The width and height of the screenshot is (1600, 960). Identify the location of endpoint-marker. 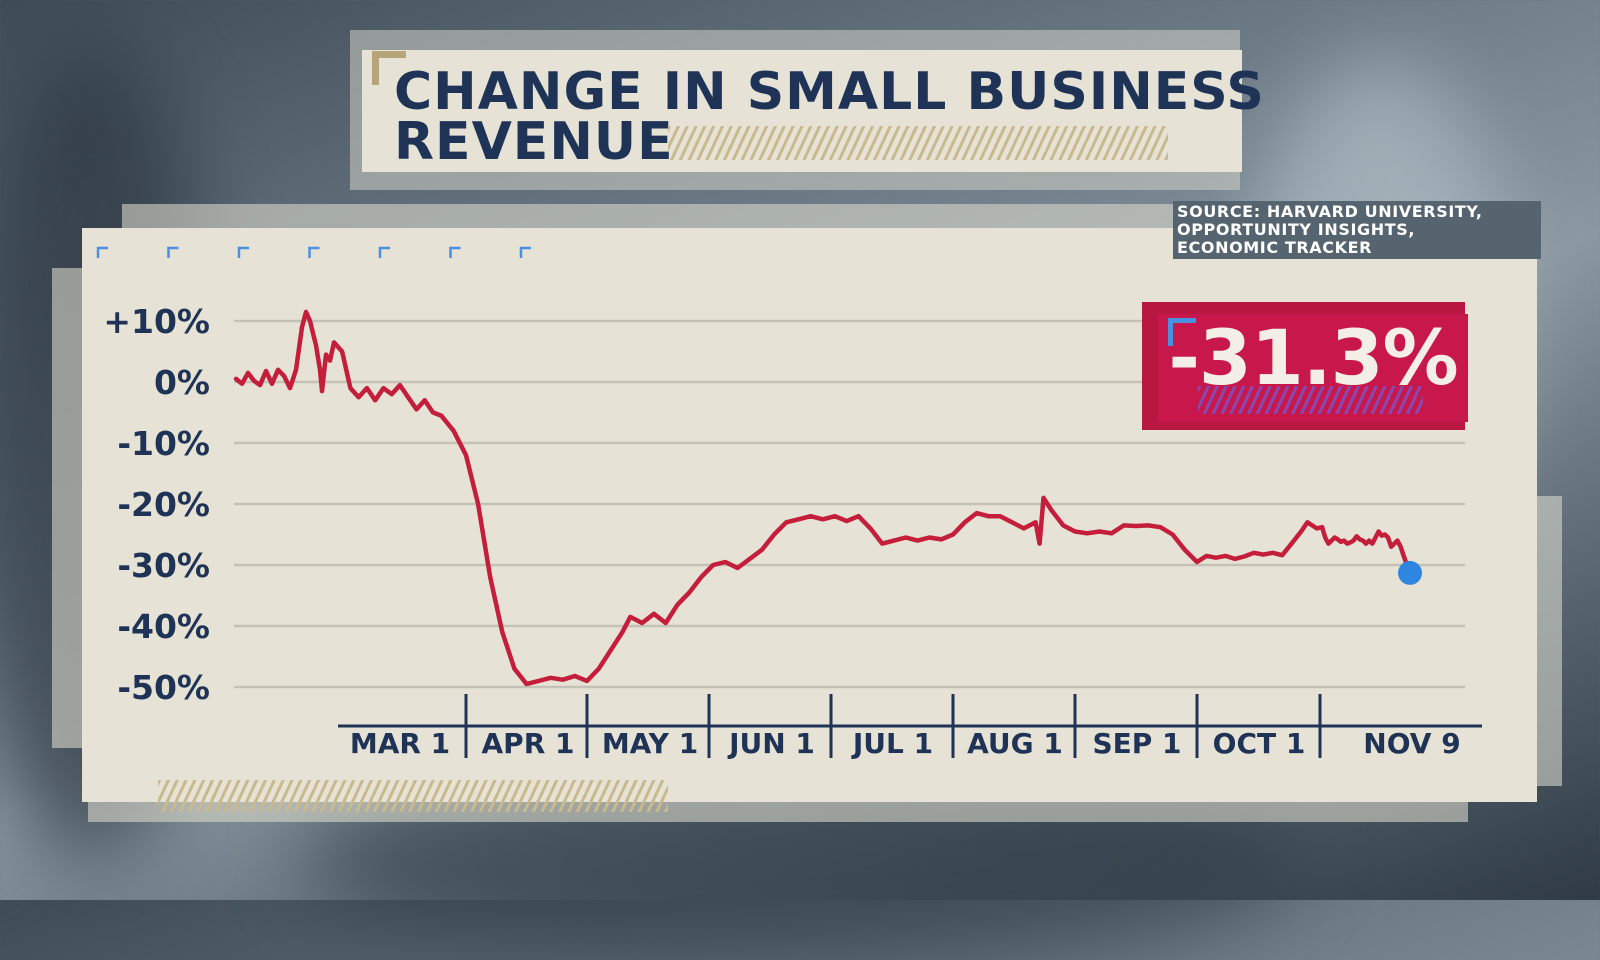
(1410, 572).